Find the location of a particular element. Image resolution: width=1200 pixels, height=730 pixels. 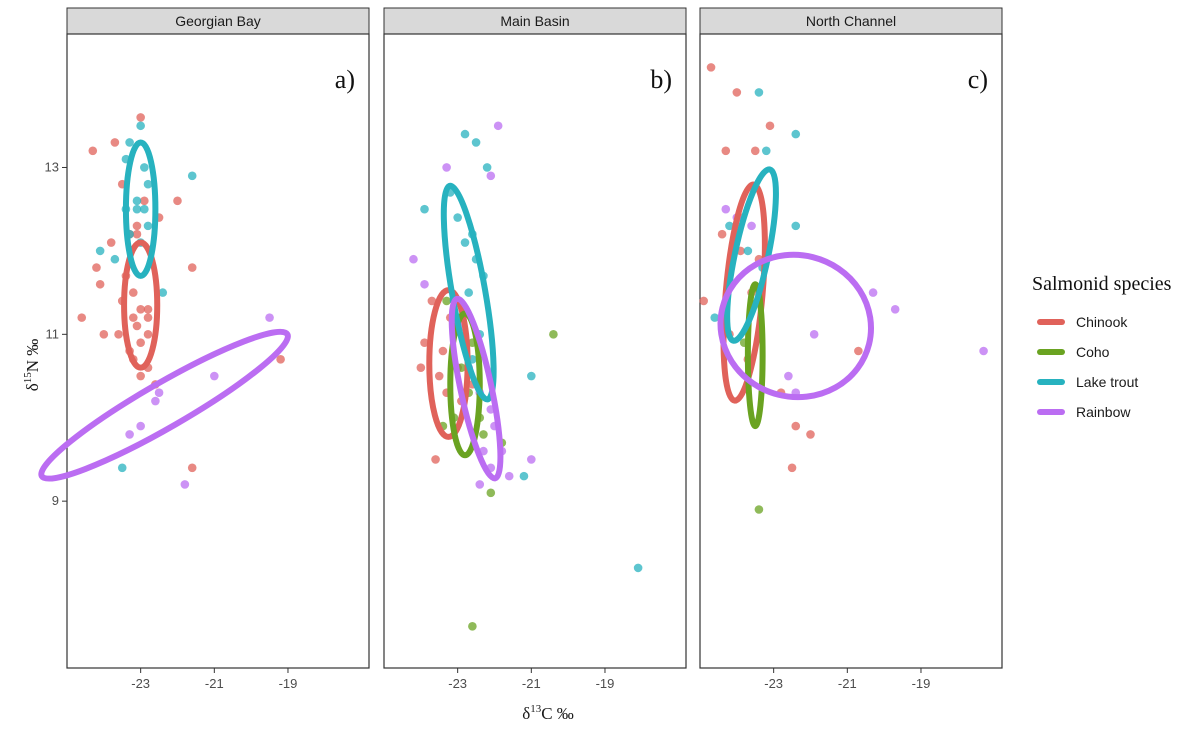

legend-entry-lake-trout: Lake trout is located at coordinates (1087, 382).